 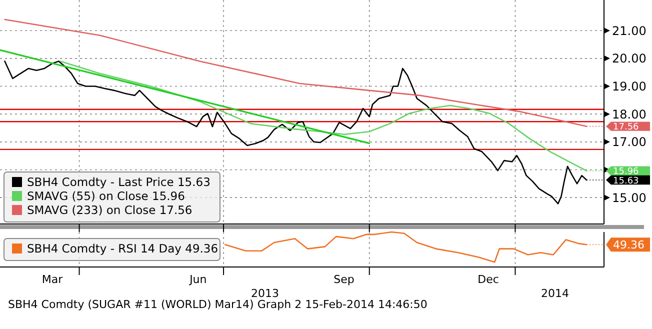 I want to click on x-tick-label: Dec, so click(x=488, y=279).